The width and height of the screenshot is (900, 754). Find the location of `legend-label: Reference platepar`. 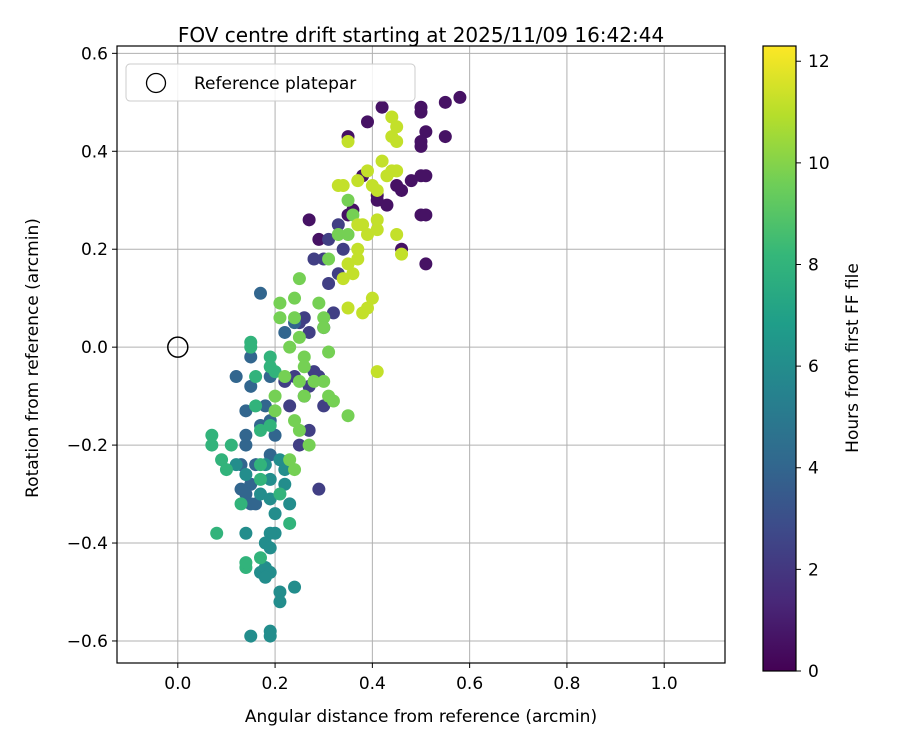

legend-label: Reference platepar is located at coordinates (275, 84).